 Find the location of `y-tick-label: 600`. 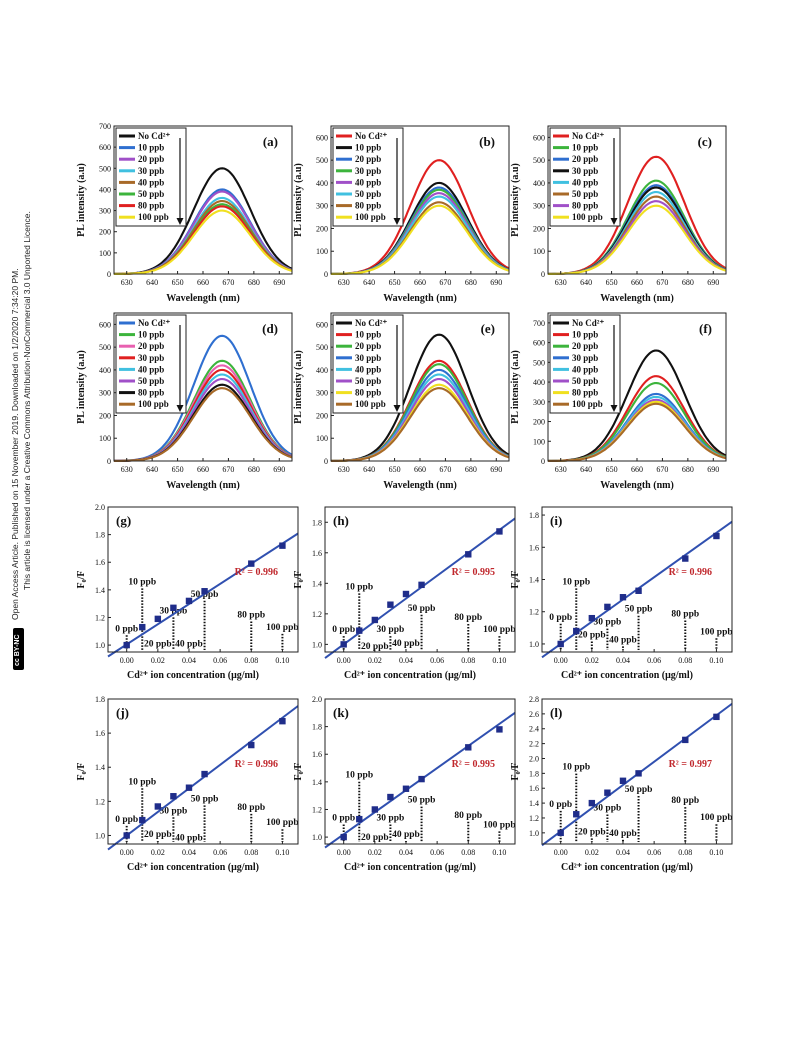

y-tick-label: 600 is located at coordinates (322, 137).